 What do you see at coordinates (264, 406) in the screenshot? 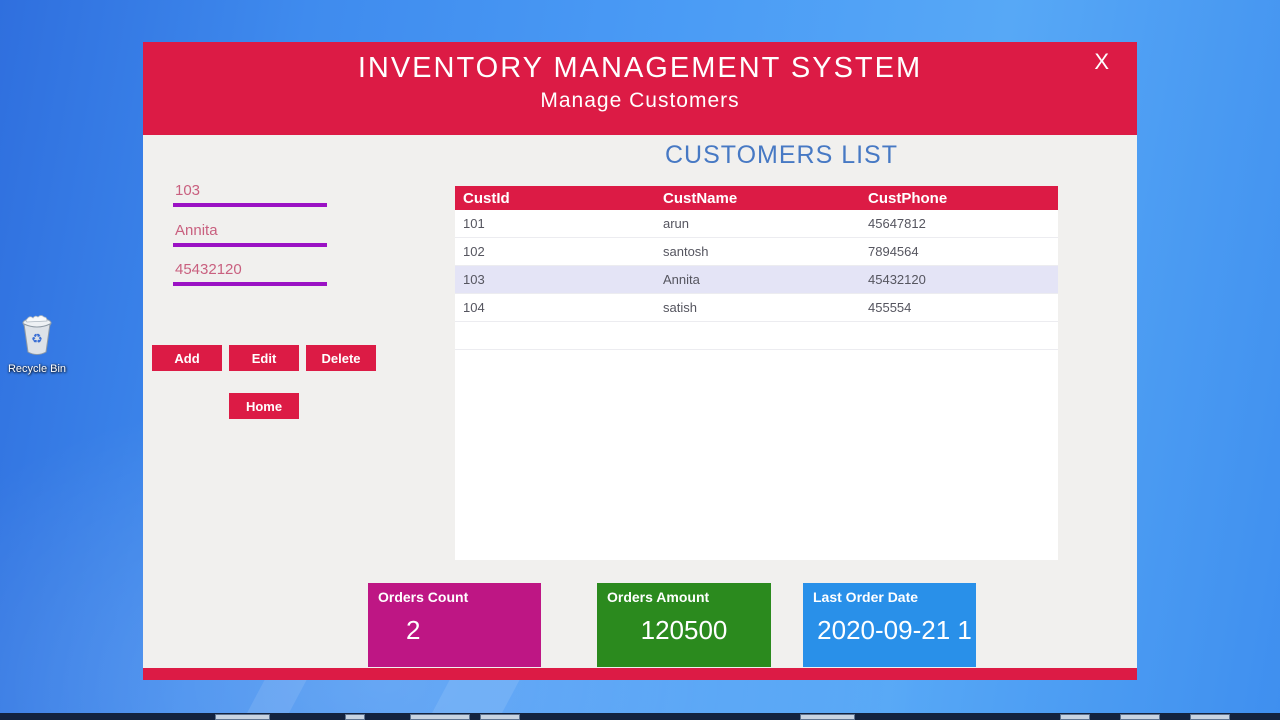
I see `home-button: Home` at bounding box center [264, 406].